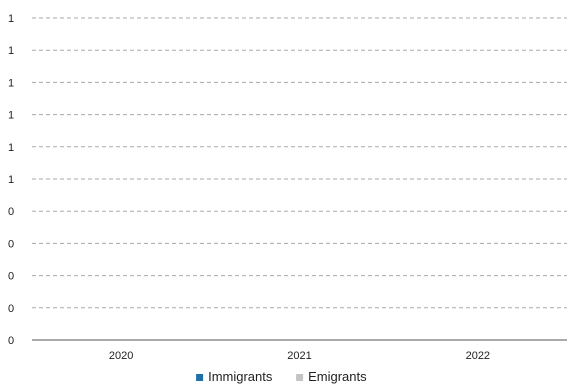  I want to click on x-axis-ticks: 2020 2021 2022, so click(299, 356).